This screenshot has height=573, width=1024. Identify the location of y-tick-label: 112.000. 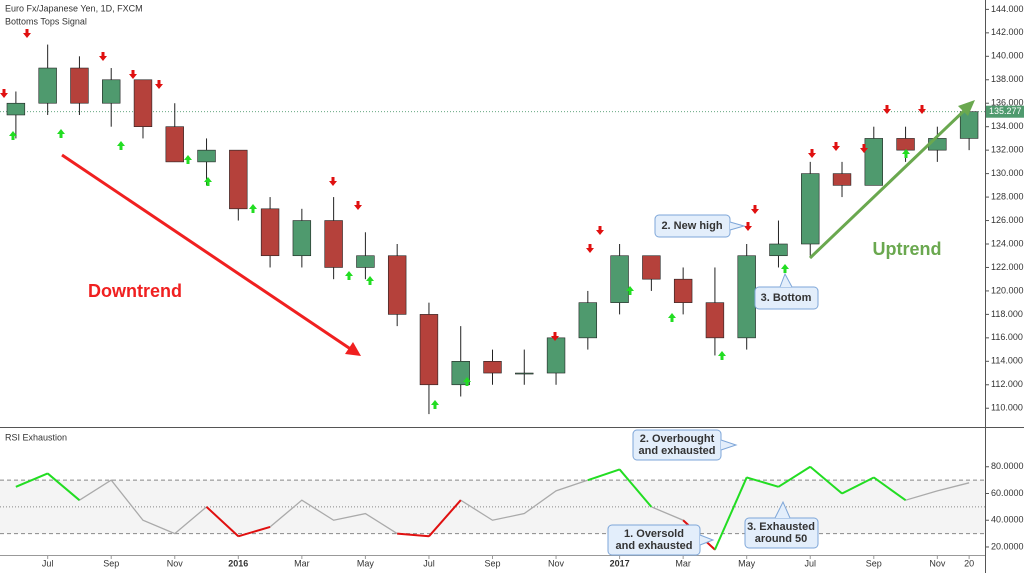
(1007, 384).